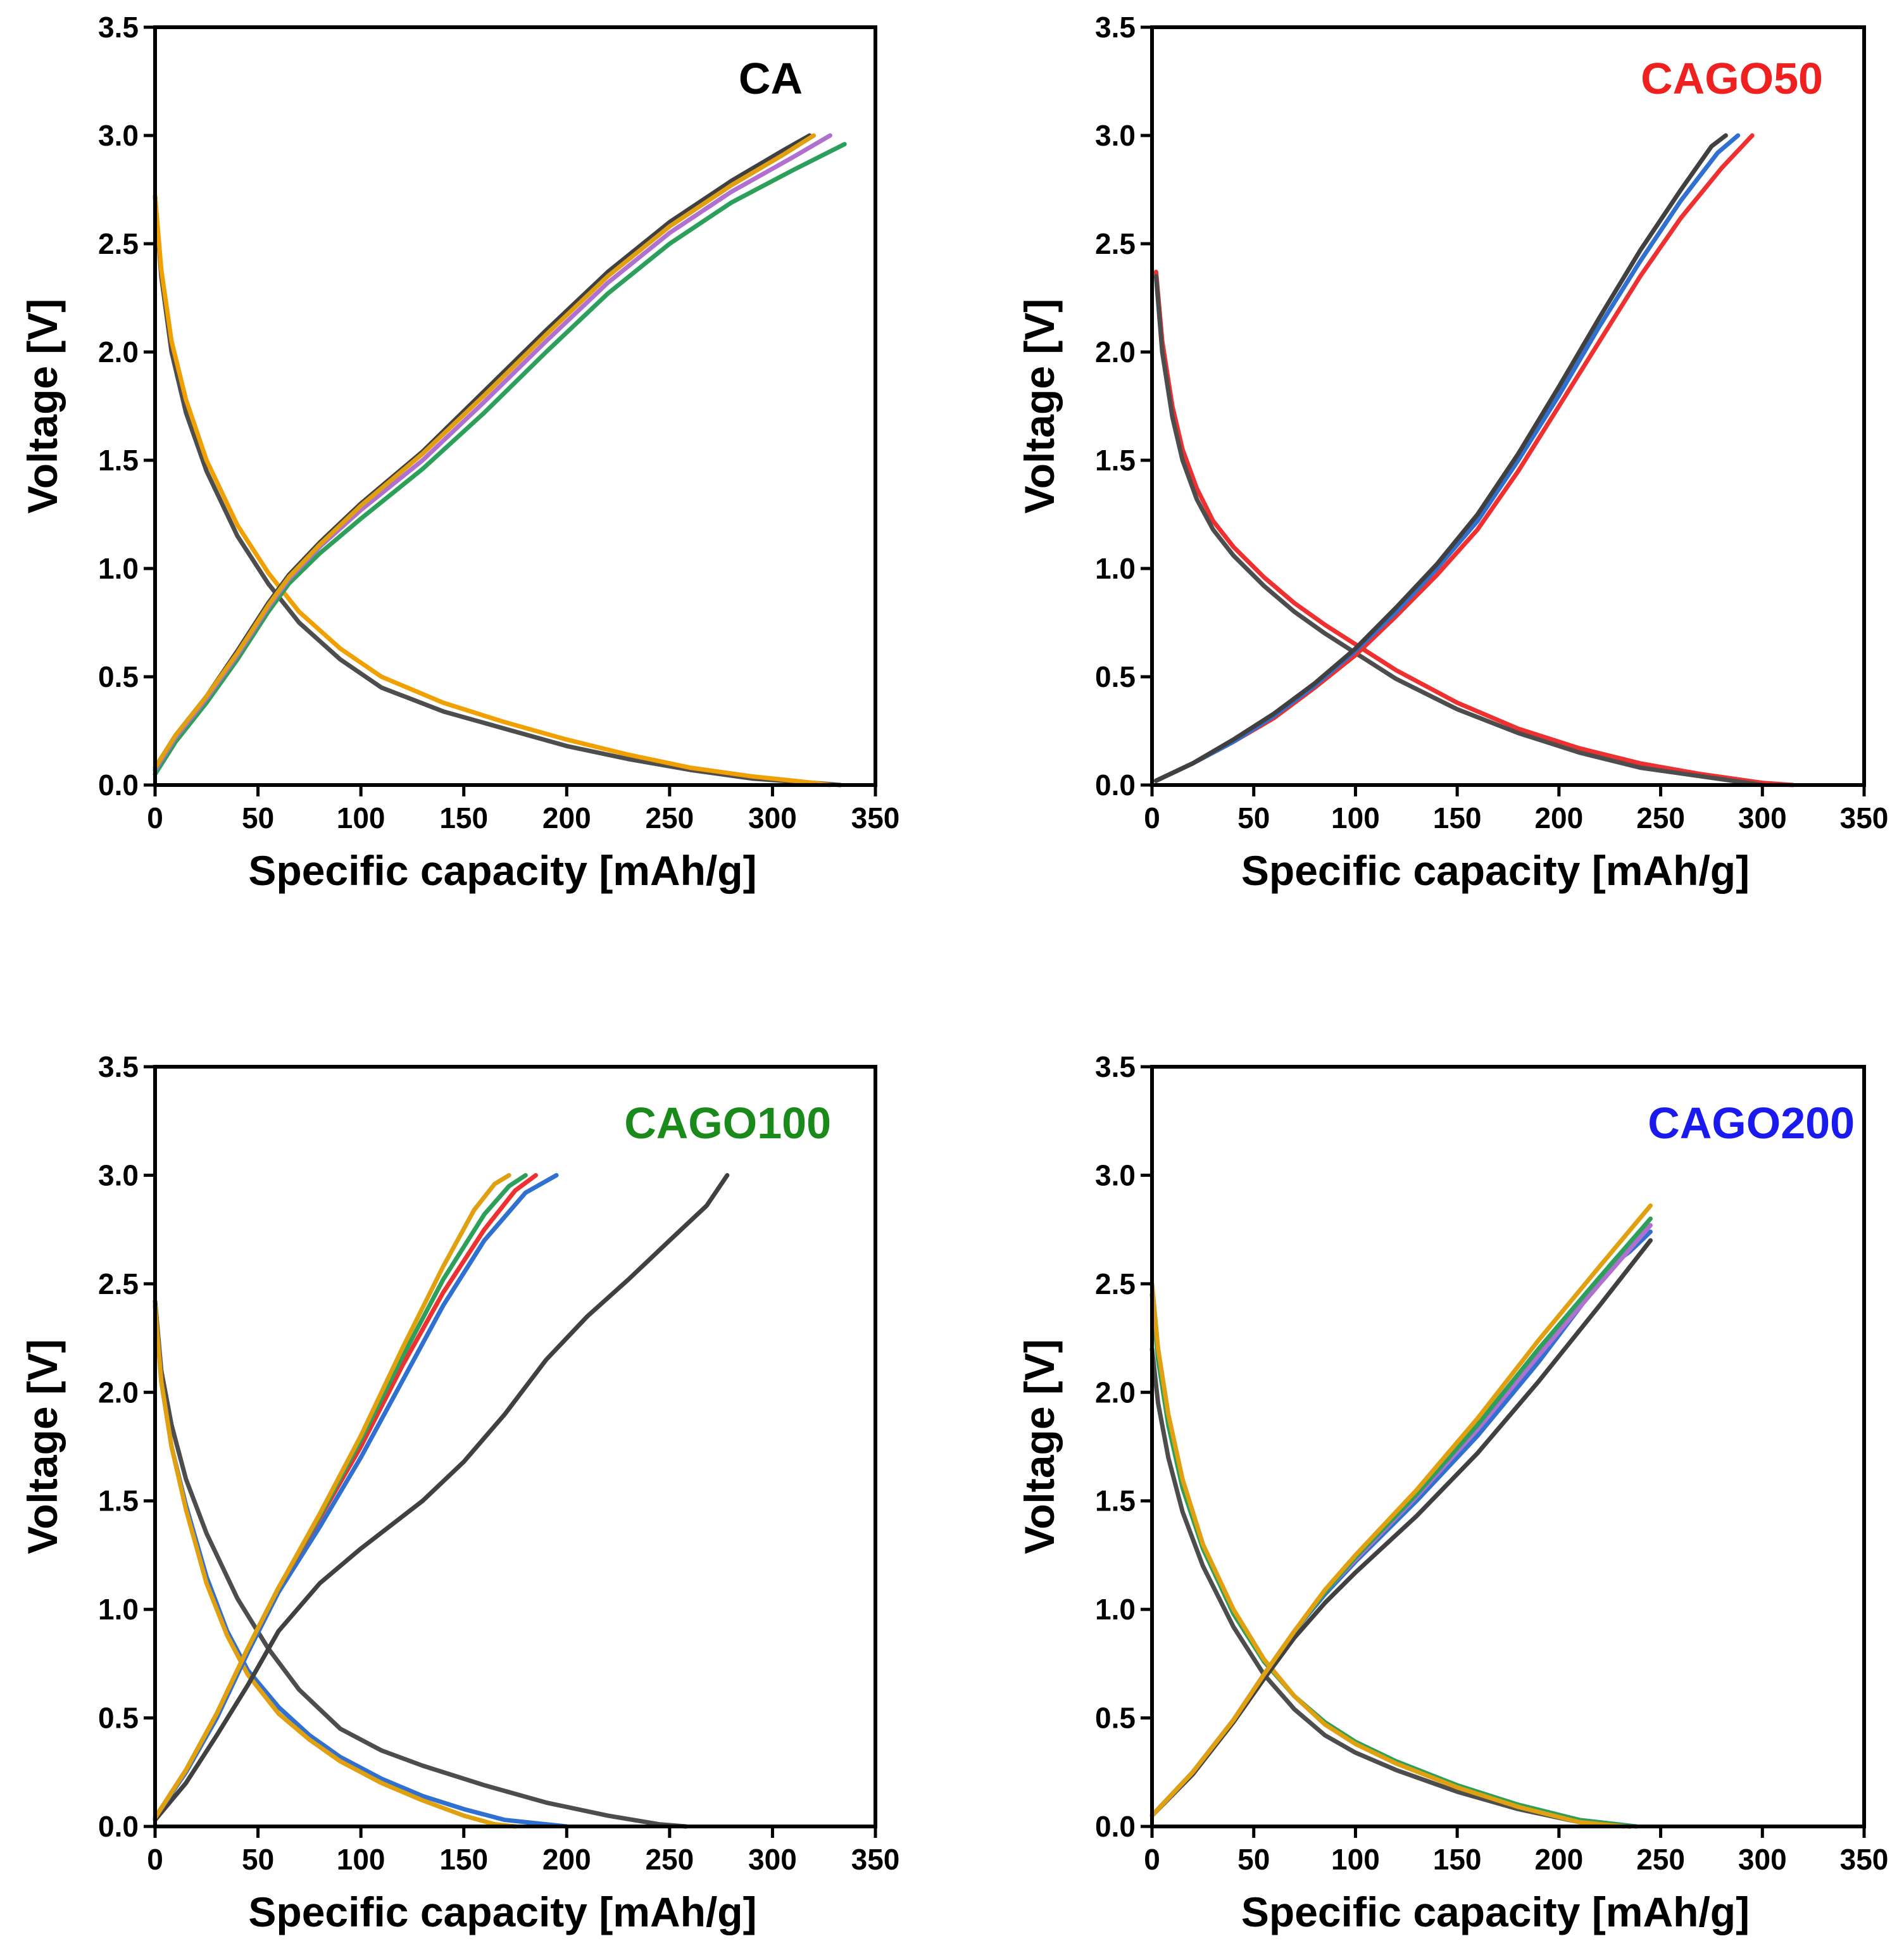 This screenshot has width=1904, height=1948. What do you see at coordinates (1732, 78) in the screenshot?
I see `panel-title: CAGO50` at bounding box center [1732, 78].